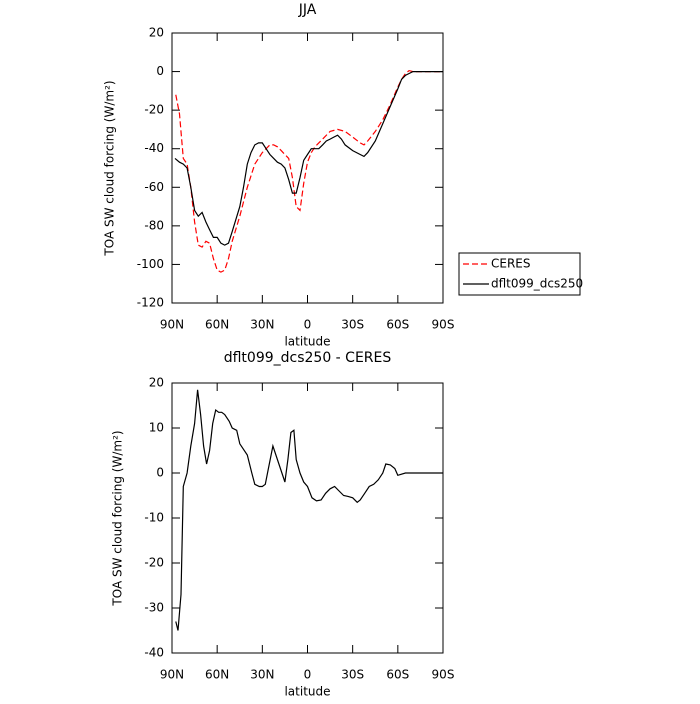  What do you see at coordinates (511, 264) in the screenshot?
I see `legend-label: CERES` at bounding box center [511, 264].